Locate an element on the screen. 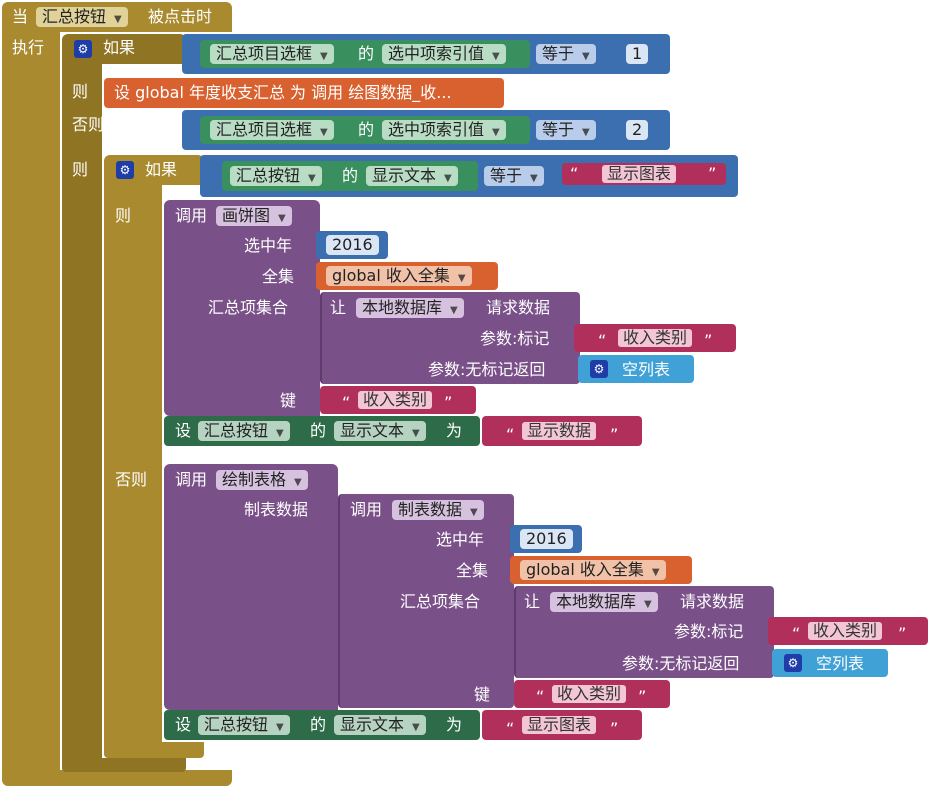 The height and width of the screenshot is (789, 930). of-label-2: 的 is located at coordinates (366, 129).